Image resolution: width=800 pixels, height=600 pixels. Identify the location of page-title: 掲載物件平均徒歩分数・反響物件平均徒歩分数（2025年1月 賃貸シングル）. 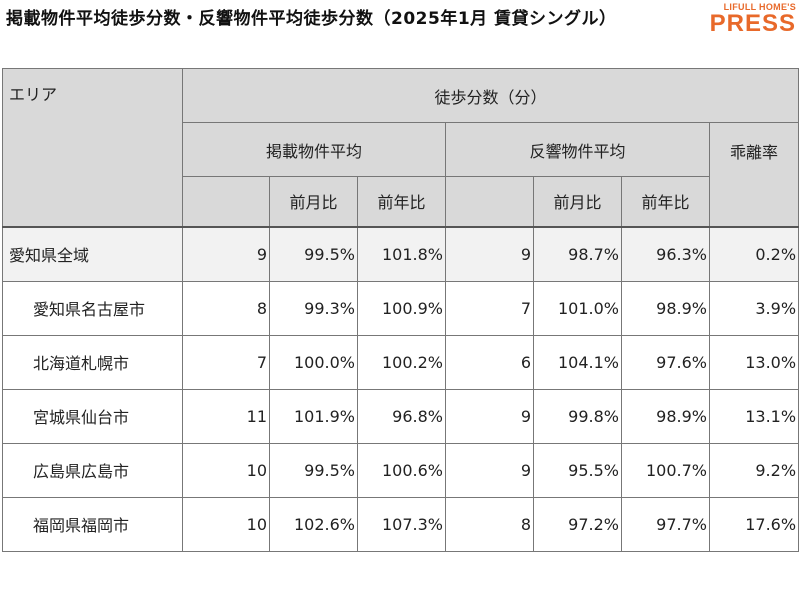
(311, 19).